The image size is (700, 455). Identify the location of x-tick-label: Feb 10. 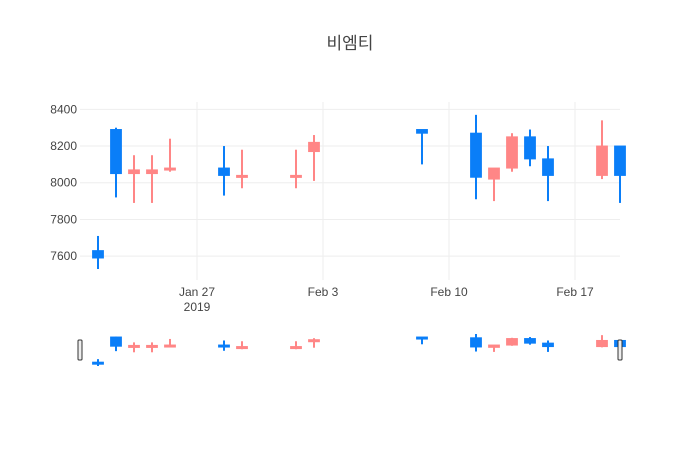
(449, 292).